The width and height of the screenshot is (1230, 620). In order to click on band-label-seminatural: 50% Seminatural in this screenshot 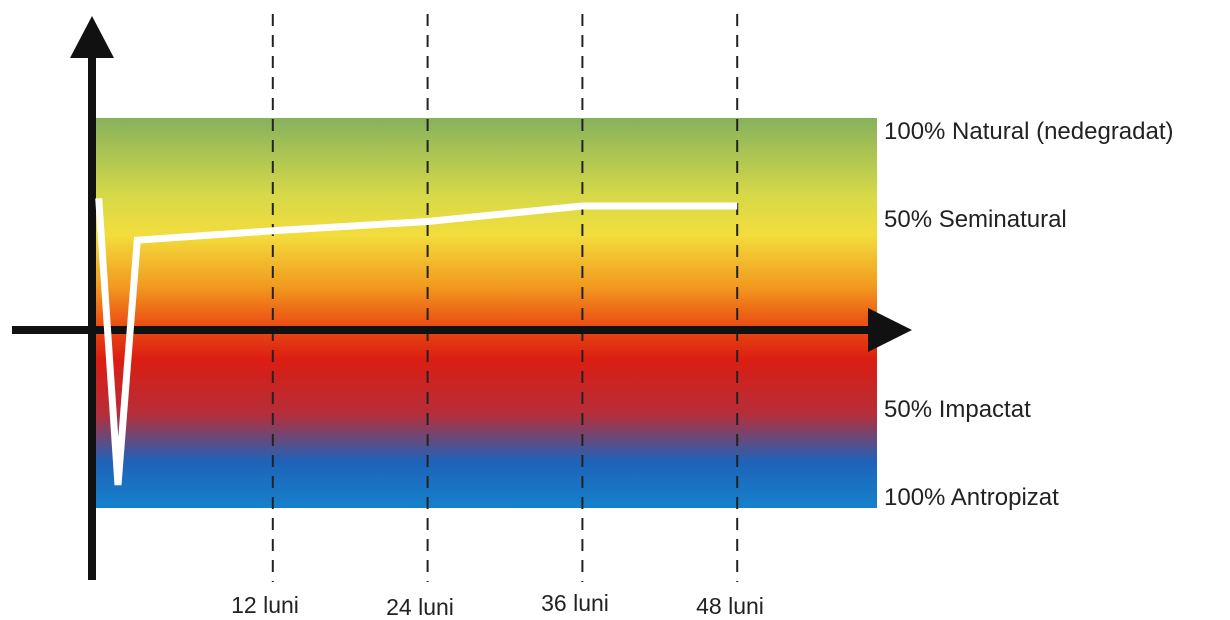, I will do `click(975, 219)`.